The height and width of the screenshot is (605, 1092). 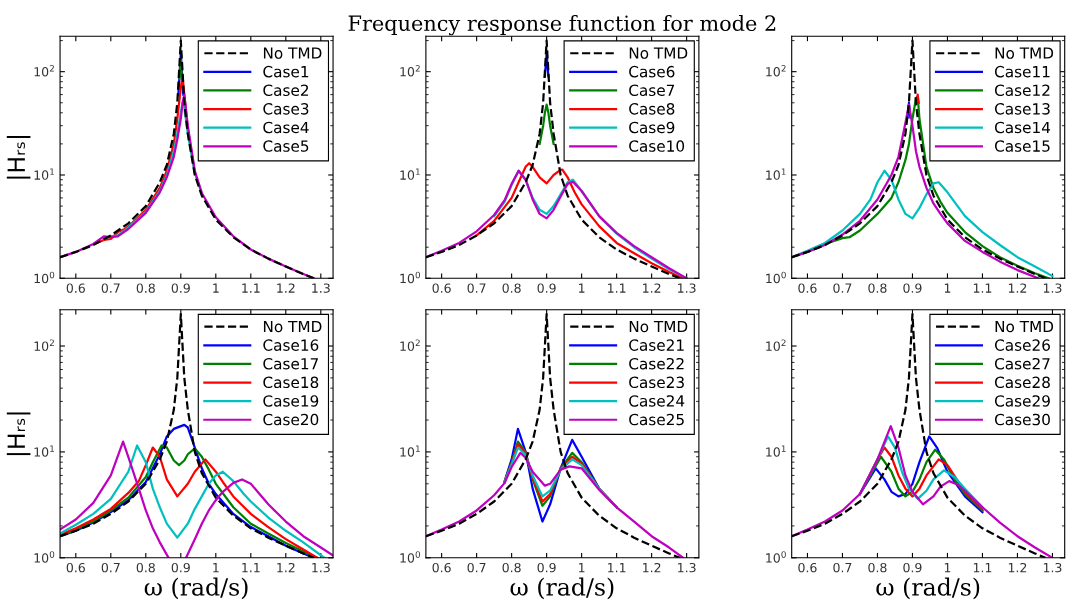 I want to click on legend-label: Case15, so click(x=1022, y=146).